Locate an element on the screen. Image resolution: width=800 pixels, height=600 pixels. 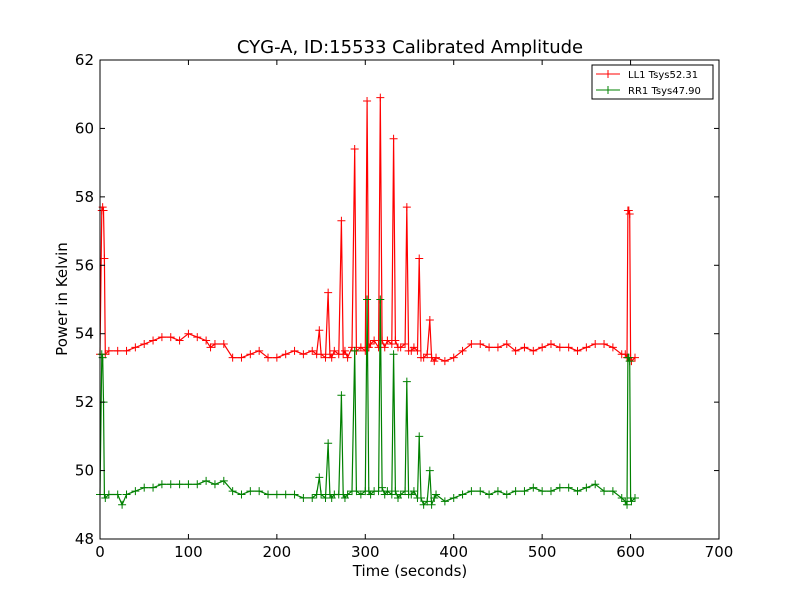
y-tick-label: 48 is located at coordinates (84, 539).